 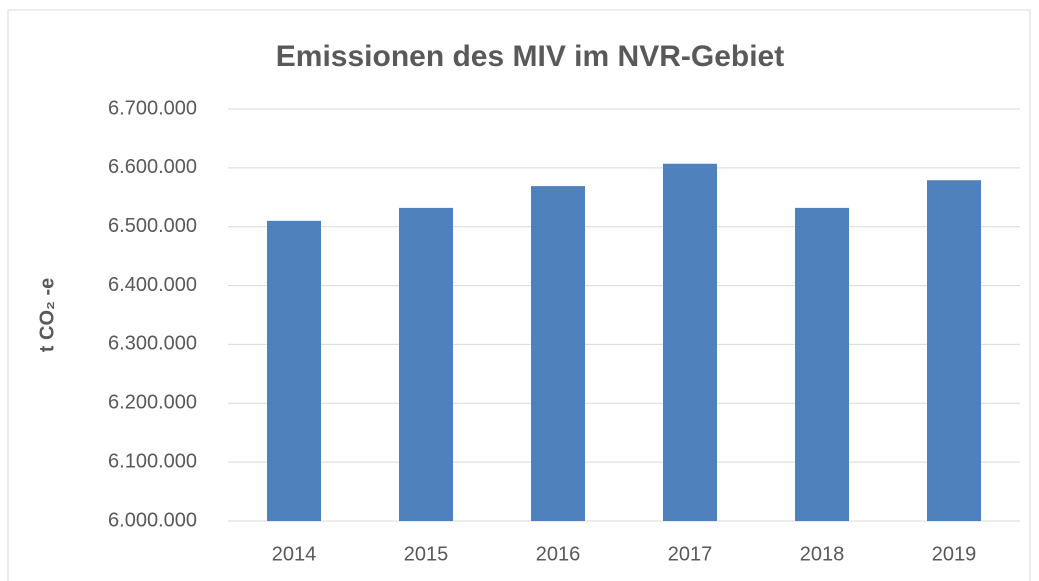 What do you see at coordinates (558, 554) in the screenshot?
I see `x-tick-label: 2016` at bounding box center [558, 554].